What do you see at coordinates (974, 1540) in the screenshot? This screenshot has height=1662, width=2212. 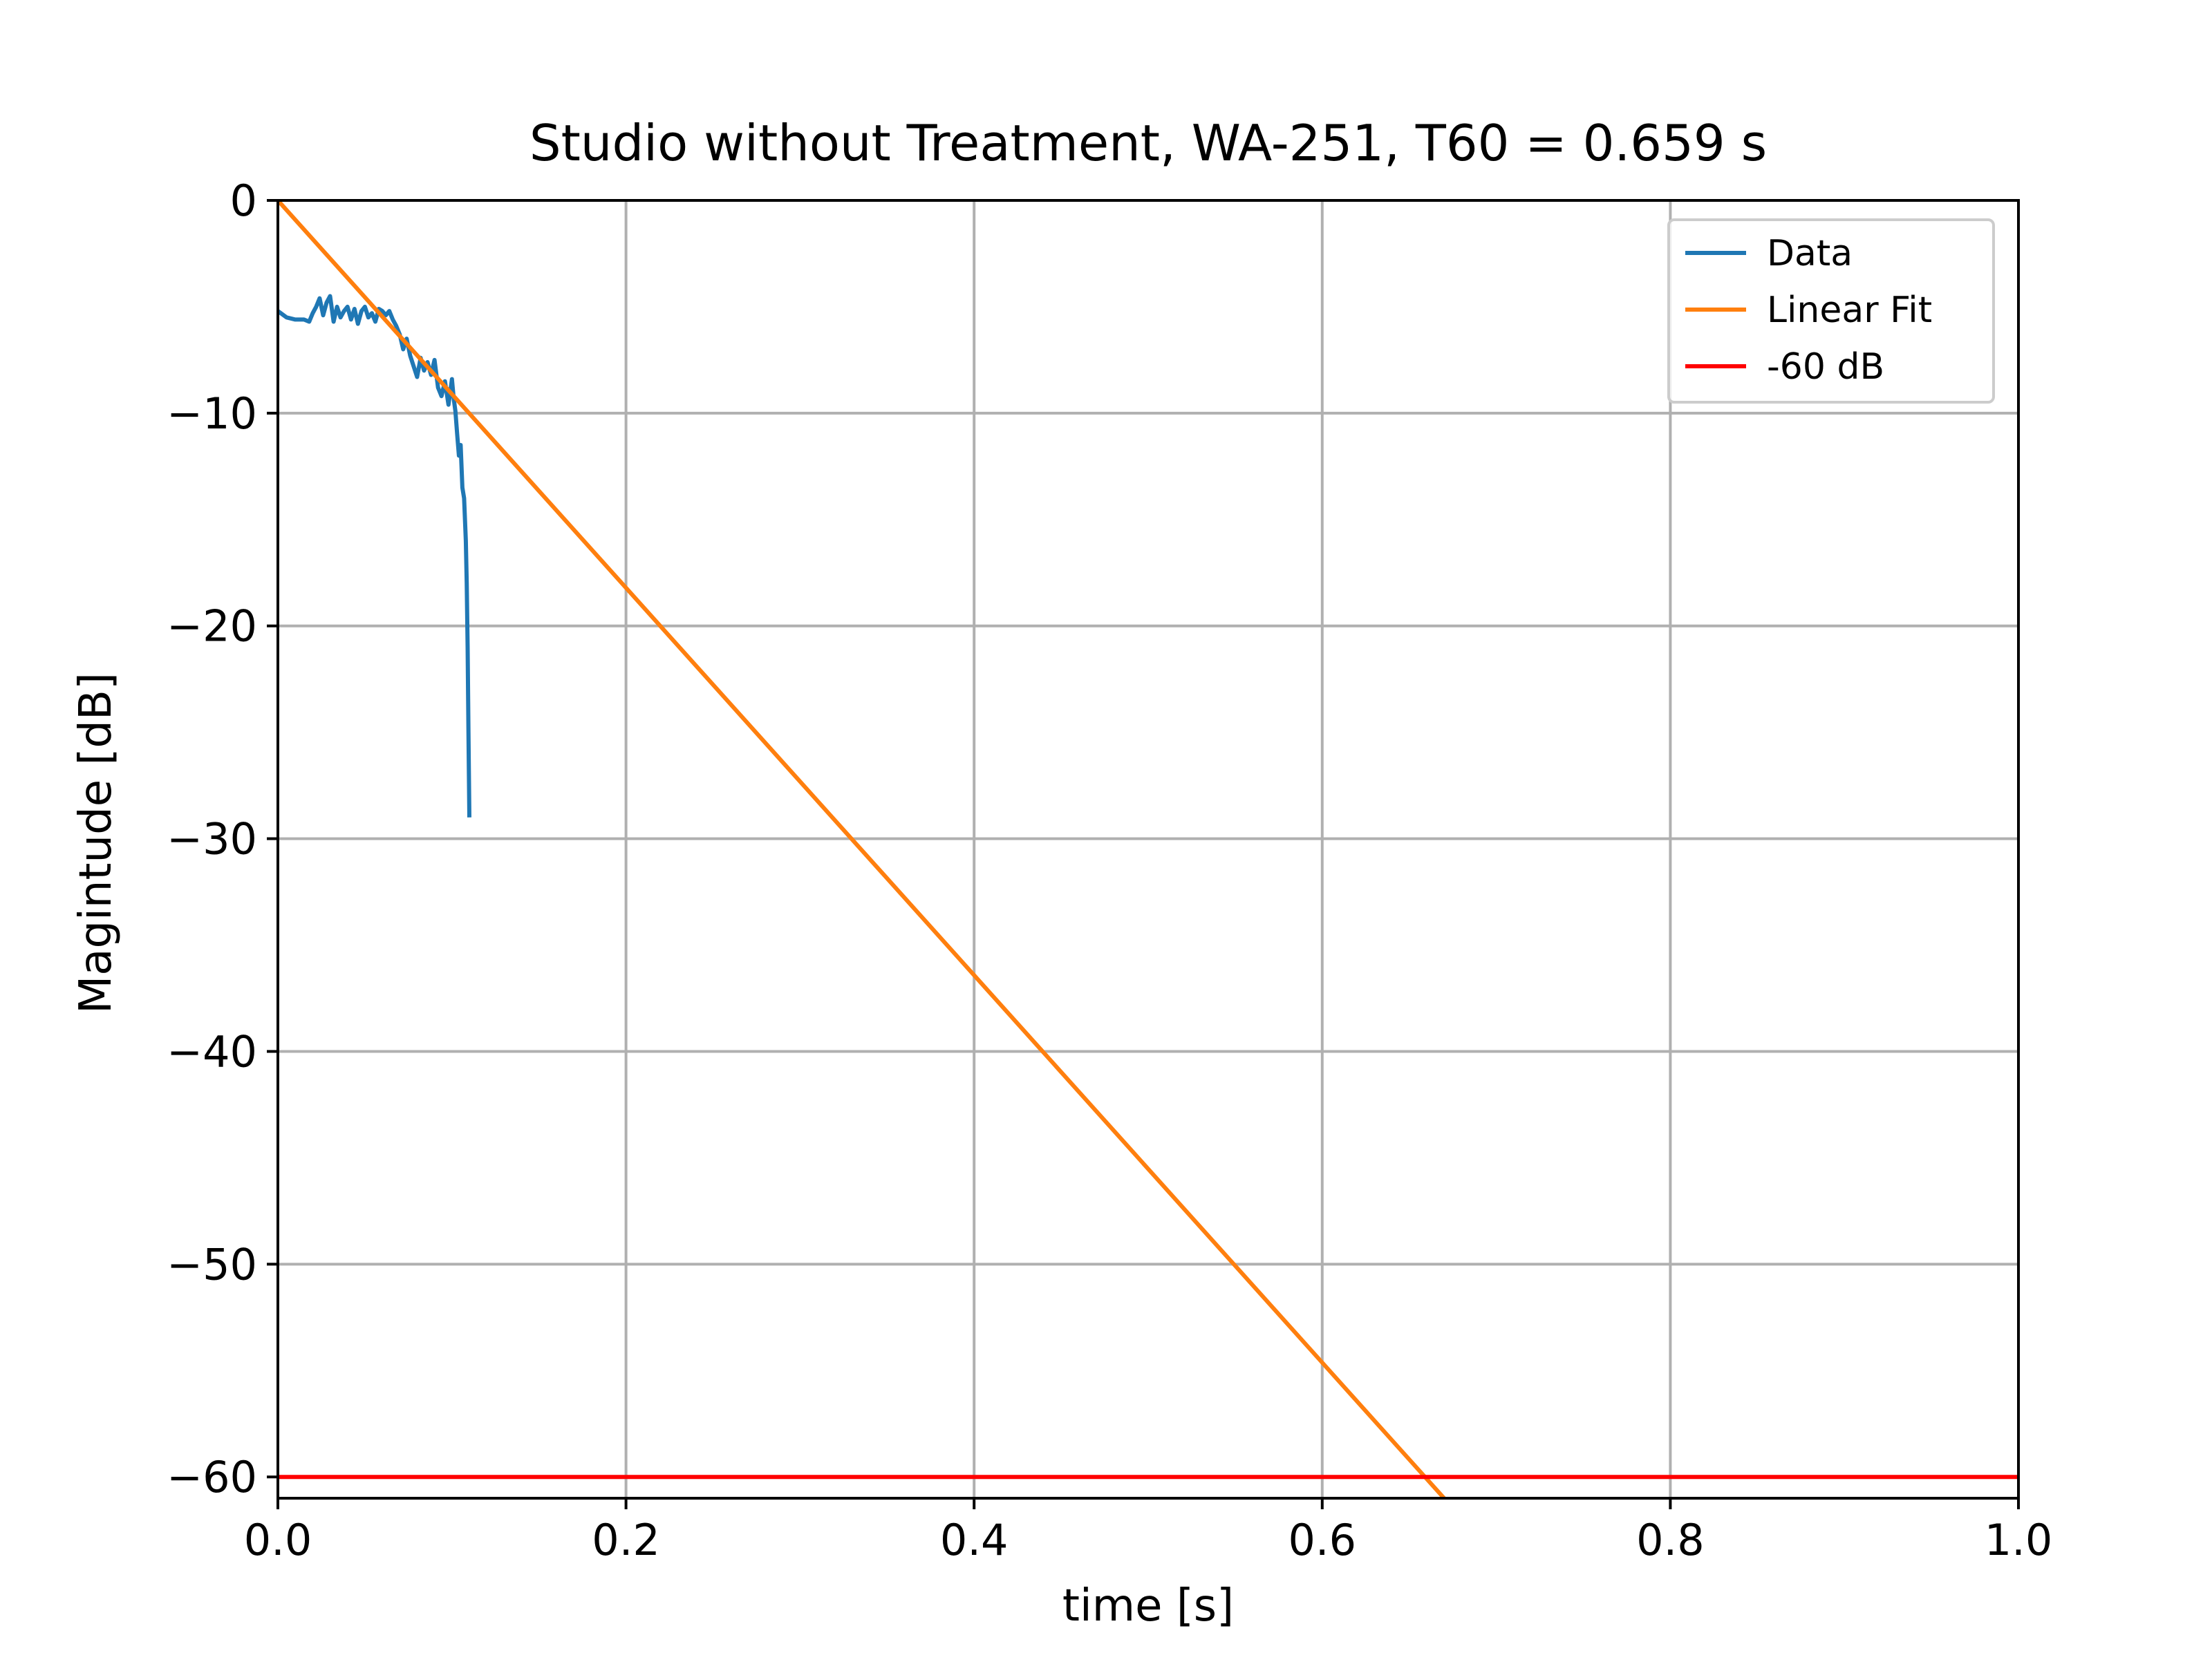 I see `x-tick-label: 0.4` at bounding box center [974, 1540].